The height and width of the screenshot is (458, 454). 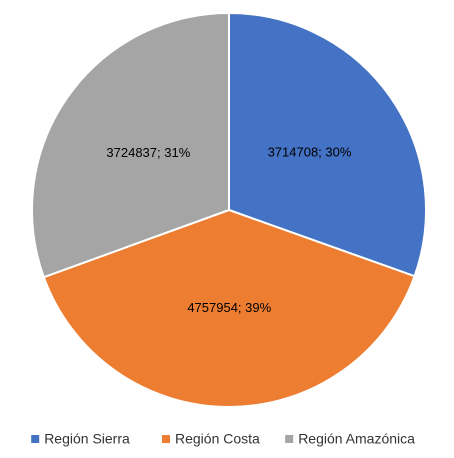 I want to click on data-label: 3714708; 30%, so click(x=310, y=152).